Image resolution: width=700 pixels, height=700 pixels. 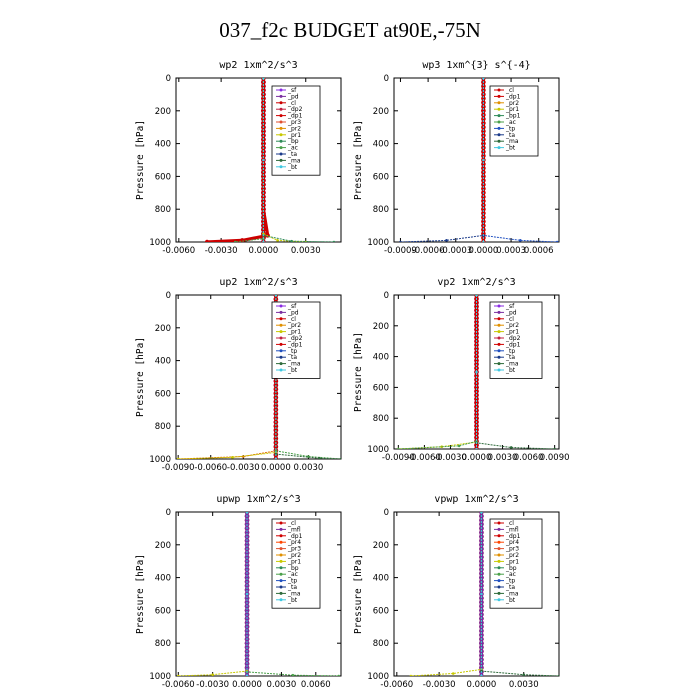 I want to click on y-tick-label: 1000, so click(x=160, y=677).